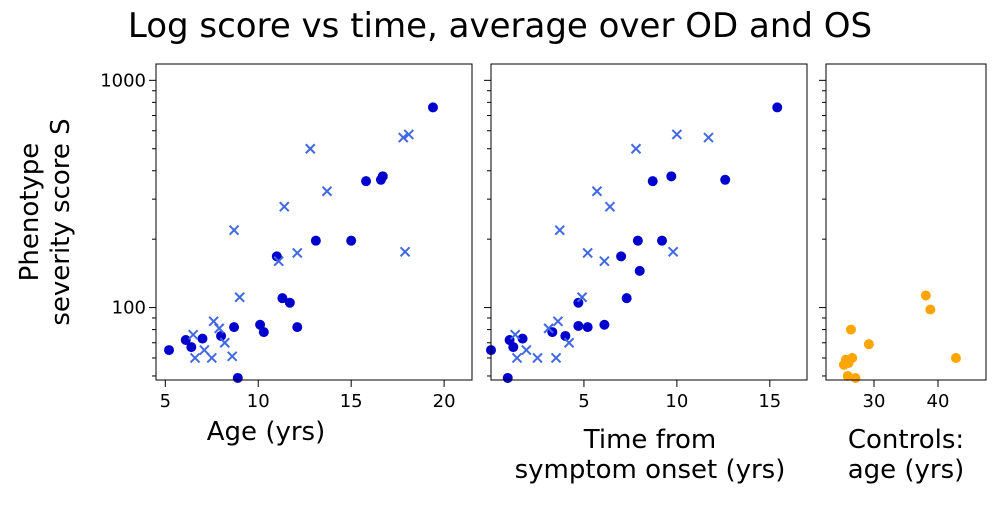 The image size is (1000, 505). I want to click on panel-3: 30 40 Controls:age (yrs), so click(903, 274).